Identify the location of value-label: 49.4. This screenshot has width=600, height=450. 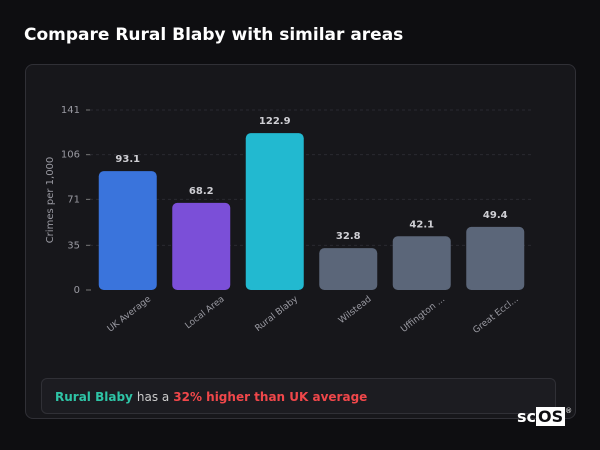
(495, 215).